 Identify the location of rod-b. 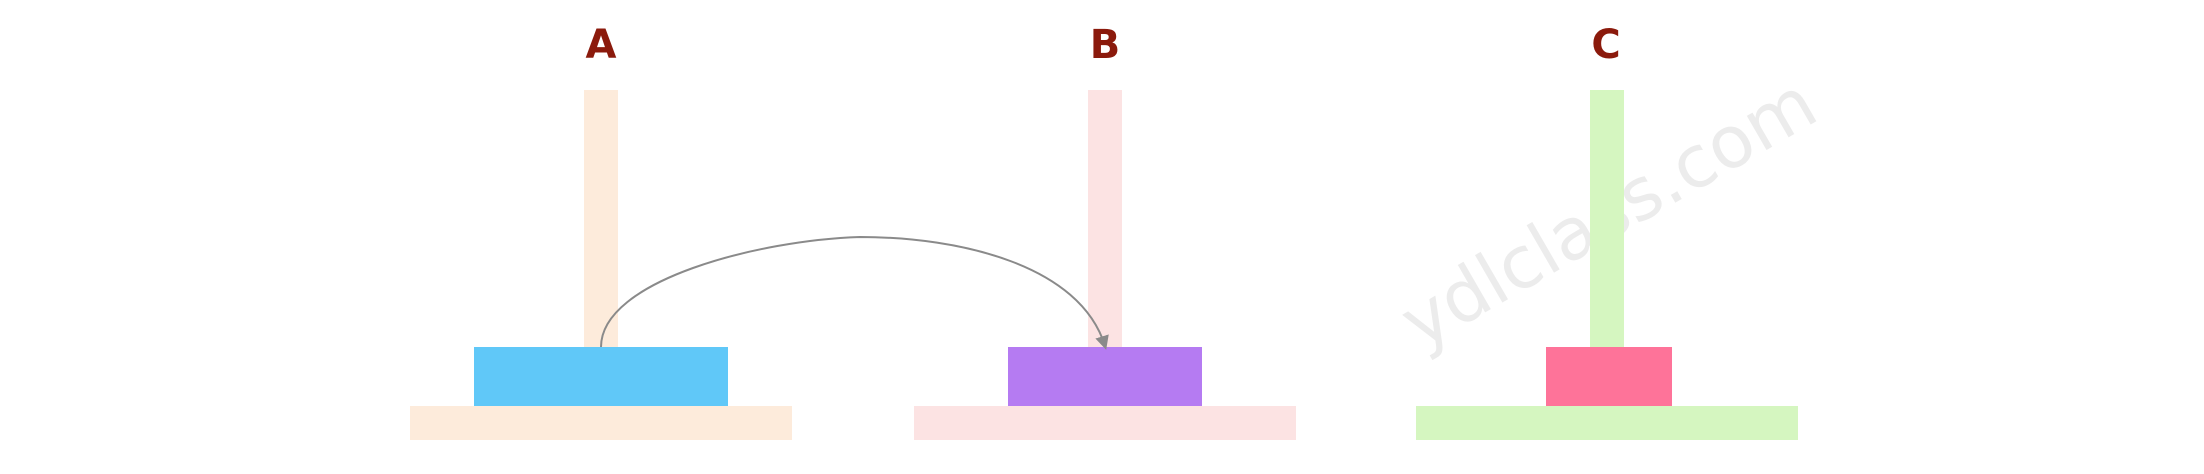
(1105, 220).